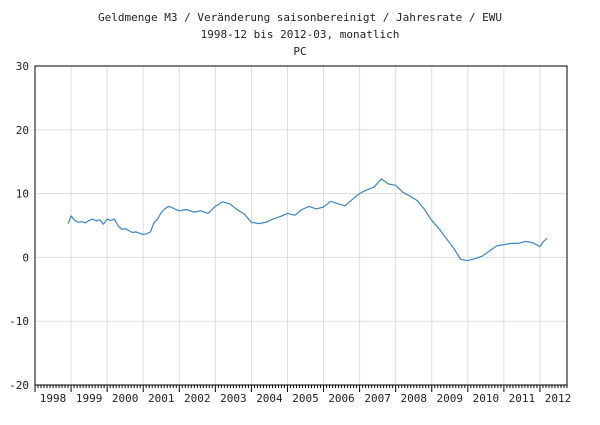 The image size is (600, 425). What do you see at coordinates (19, 385) in the screenshot?
I see `y-tick-label: -20` at bounding box center [19, 385].